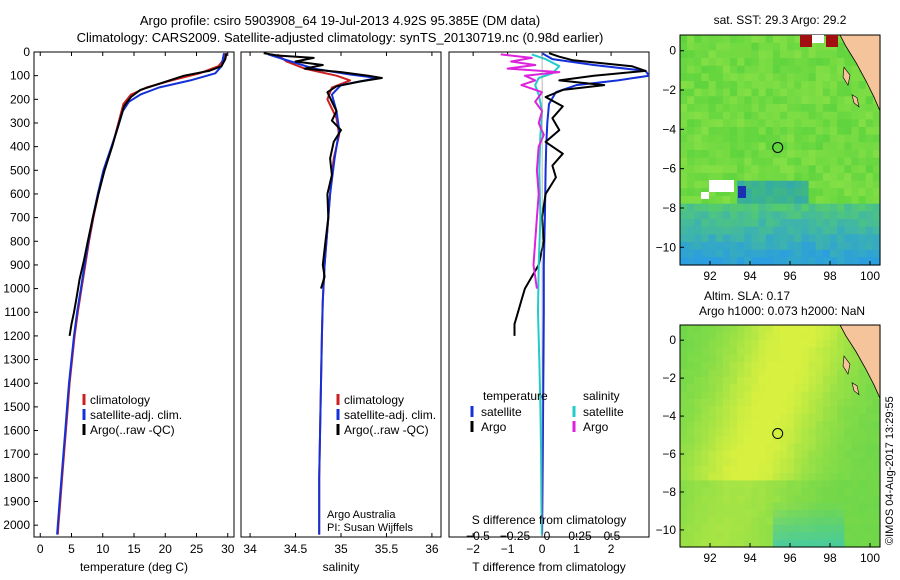 This screenshot has height=580, width=900. Describe the element at coordinates (501, 412) in the screenshot. I see `difference-legend-label: satellite` at that location.